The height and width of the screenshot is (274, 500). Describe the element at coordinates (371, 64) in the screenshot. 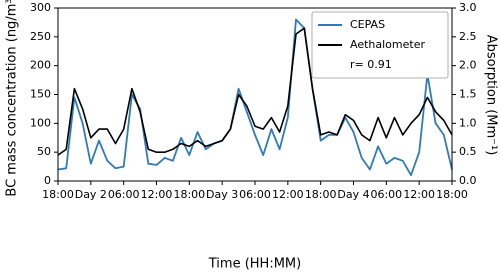

I see `annotation: r= 0.91` at that location.